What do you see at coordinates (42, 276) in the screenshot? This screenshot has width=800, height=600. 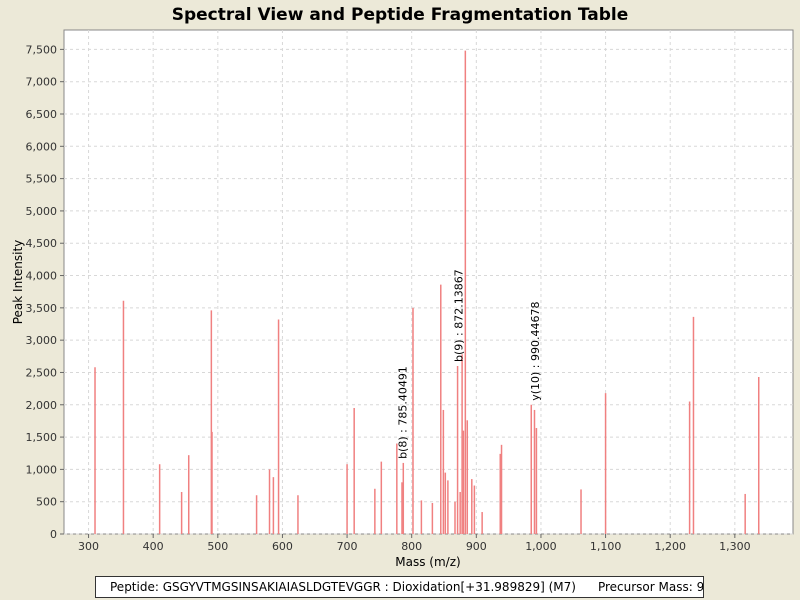 I see `y-tick-label: 4,000` at bounding box center [42, 276].